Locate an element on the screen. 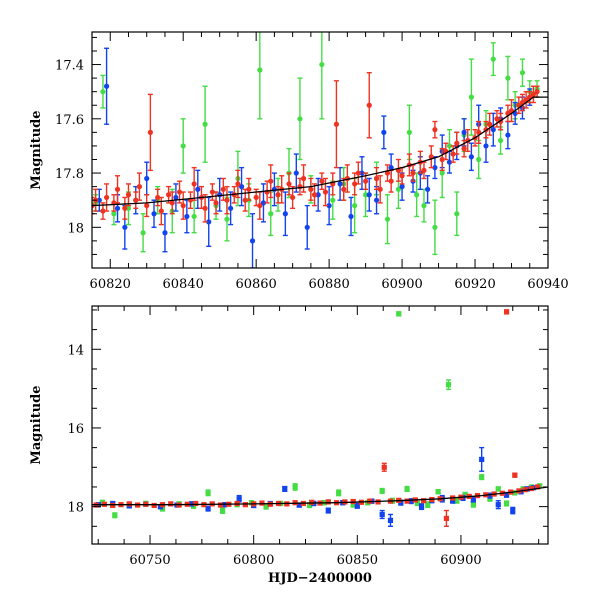 The height and width of the screenshot is (605, 600). blue-series is located at coordinates (316, 486).